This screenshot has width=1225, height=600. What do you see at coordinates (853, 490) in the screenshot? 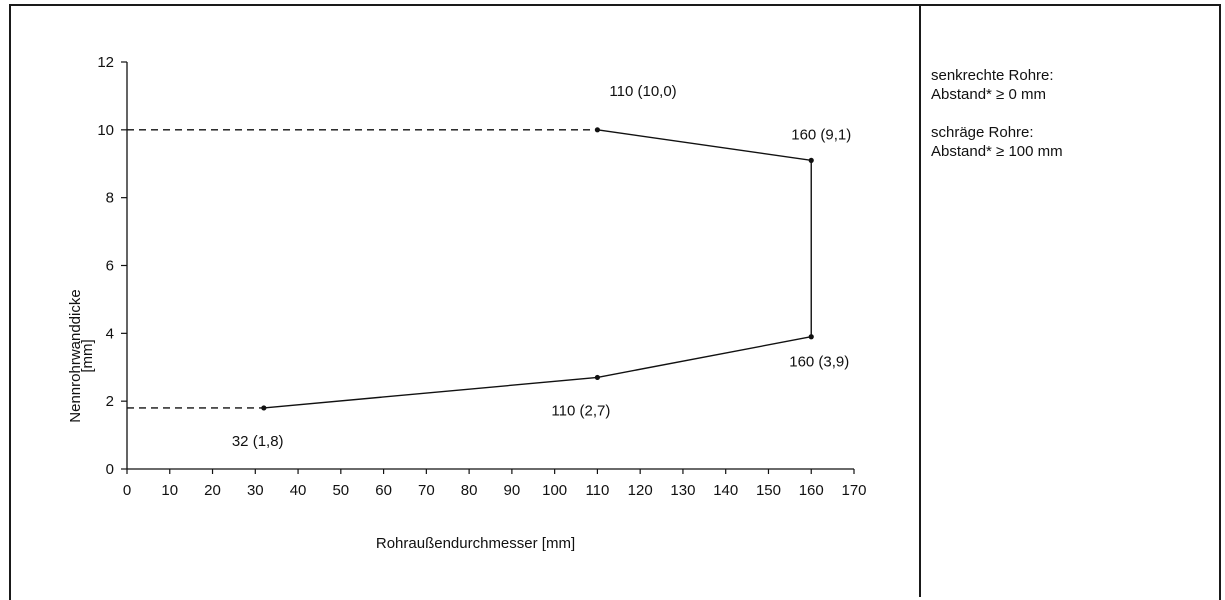
I see `x-tick-label: 170` at bounding box center [853, 490].